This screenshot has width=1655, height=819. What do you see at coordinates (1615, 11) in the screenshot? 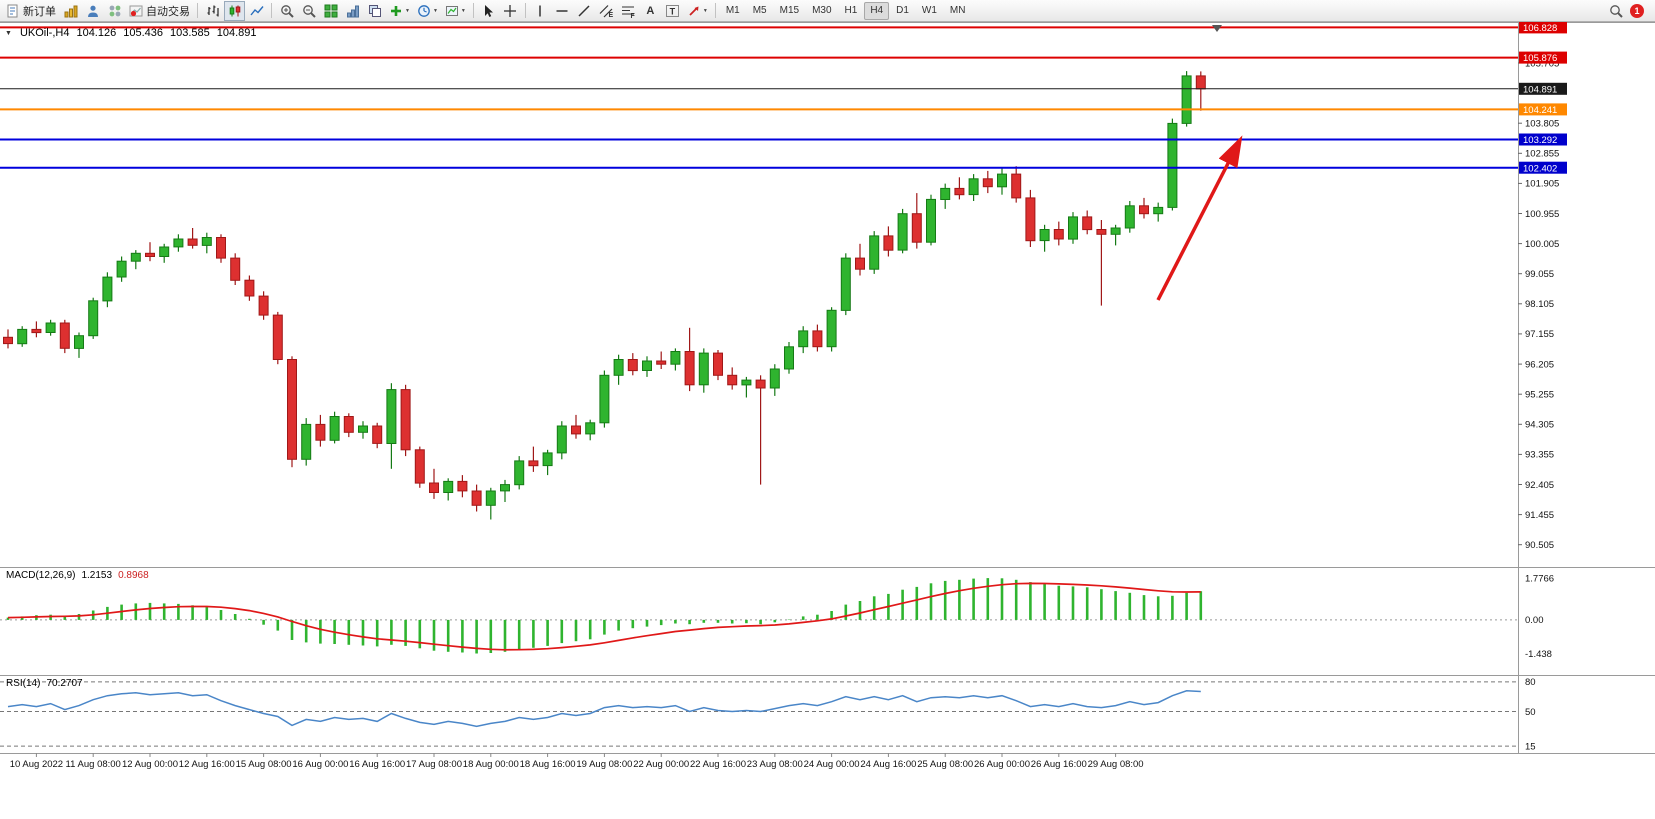
I see `search-button` at bounding box center [1615, 11].